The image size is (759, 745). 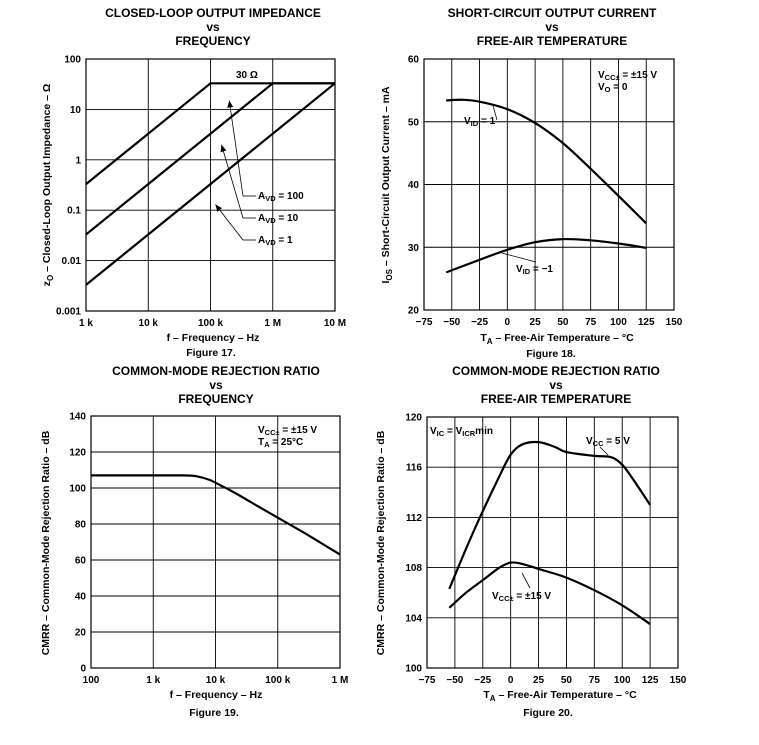 What do you see at coordinates (486, 121) in the screenshot?
I see `fig18-vidpos-rest: = 1` at bounding box center [486, 121].